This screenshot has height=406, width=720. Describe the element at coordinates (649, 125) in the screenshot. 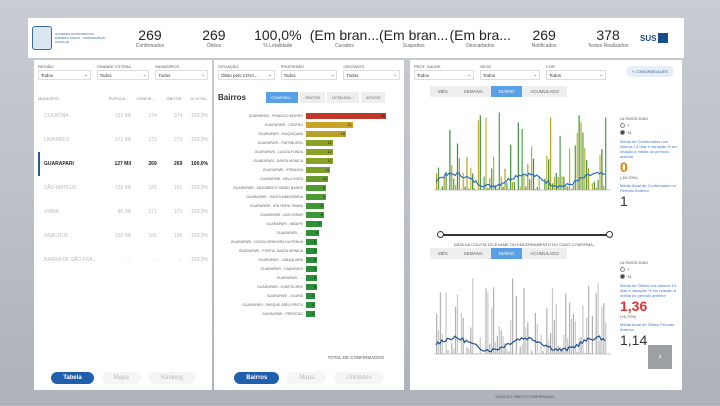

I see `radio-7: 7` at that location.